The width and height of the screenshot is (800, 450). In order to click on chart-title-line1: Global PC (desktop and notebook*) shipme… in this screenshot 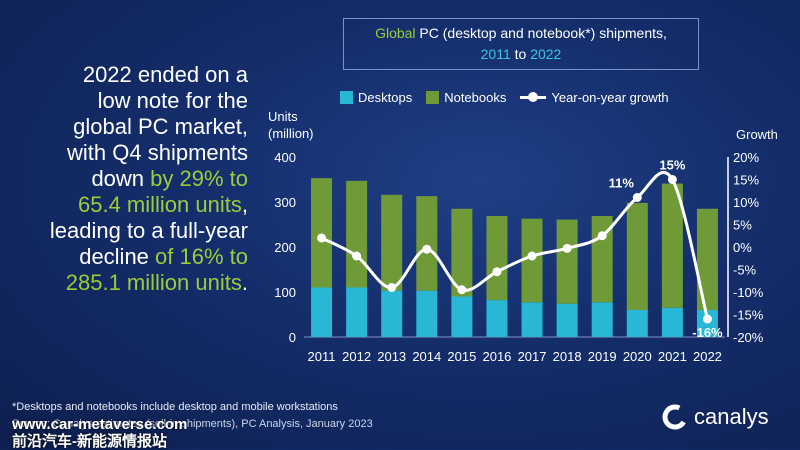, I will do `click(521, 33)`.